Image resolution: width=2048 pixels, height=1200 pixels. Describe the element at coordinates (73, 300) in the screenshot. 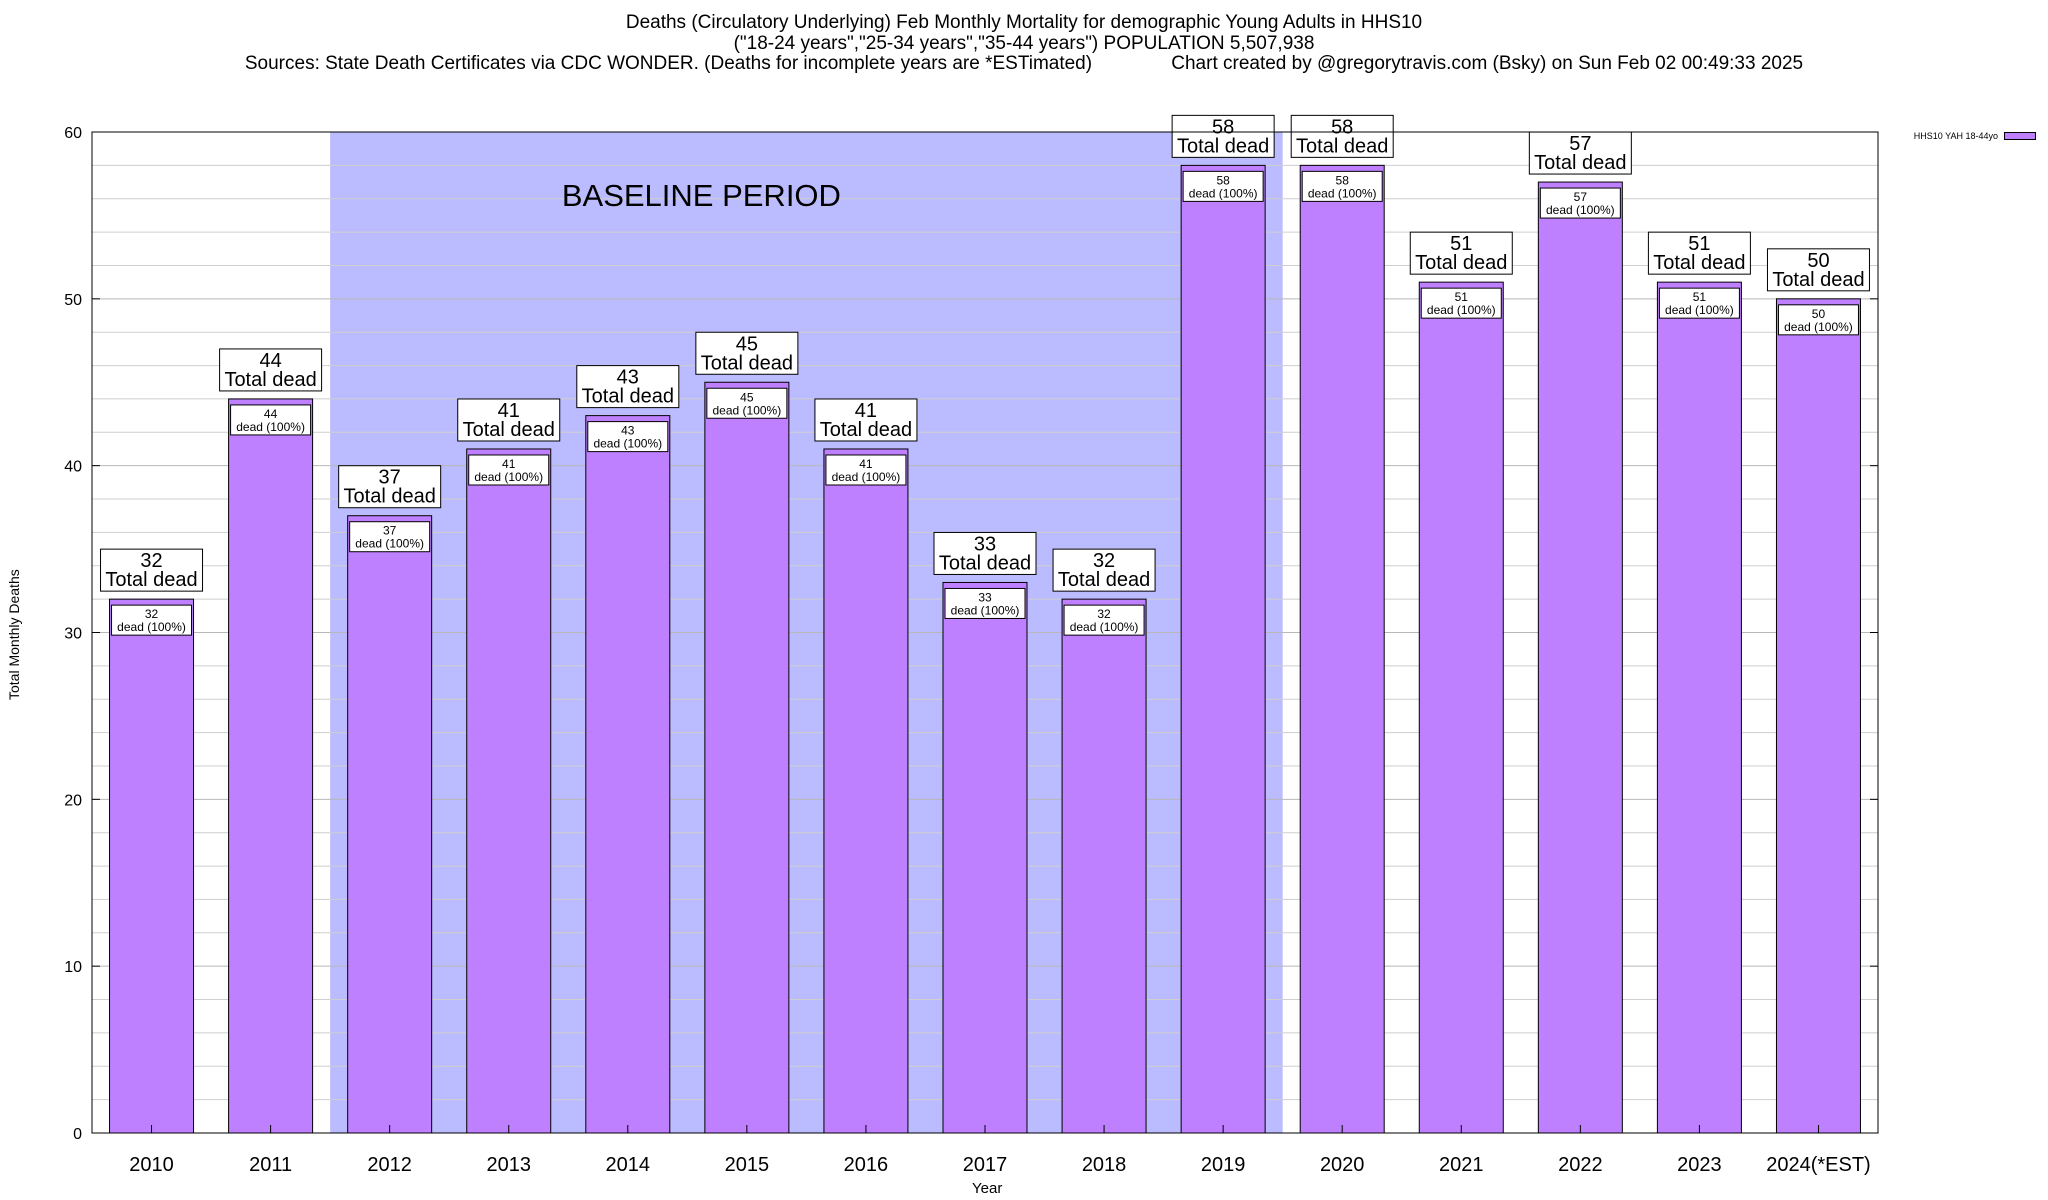

I see `y-tick-label: 50` at that location.